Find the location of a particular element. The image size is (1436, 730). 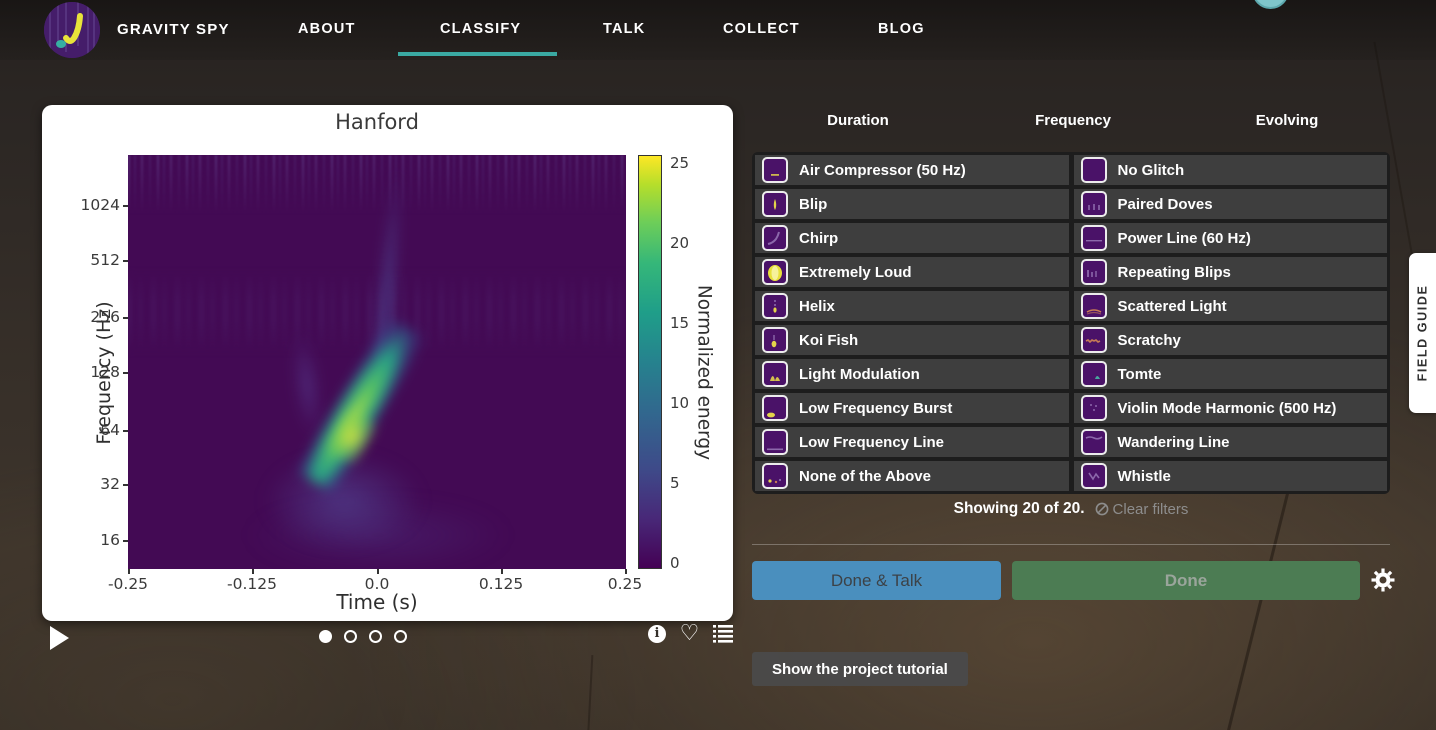

choice-label: Scratchy is located at coordinates (1149, 340).